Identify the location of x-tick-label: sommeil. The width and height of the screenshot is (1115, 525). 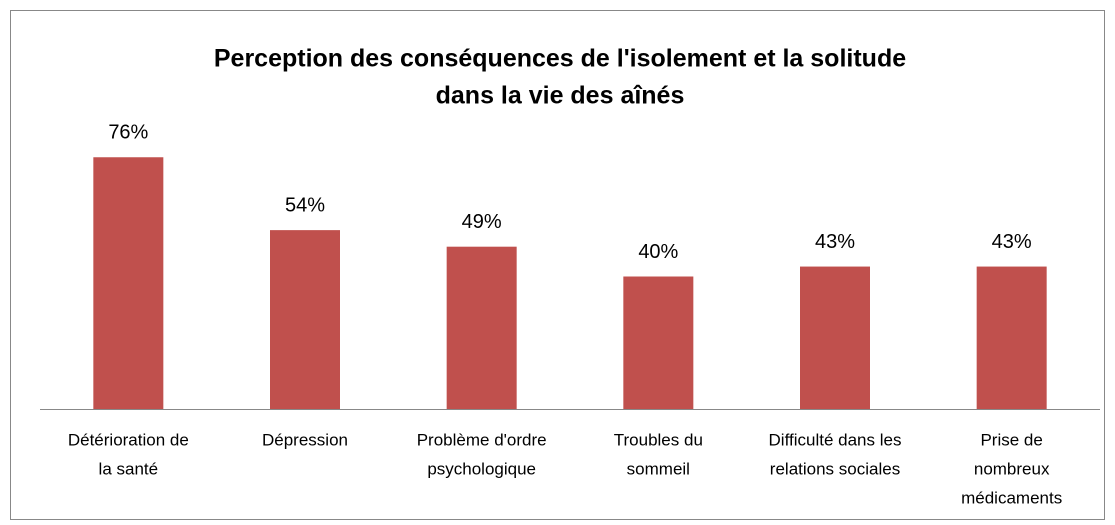
(658, 468).